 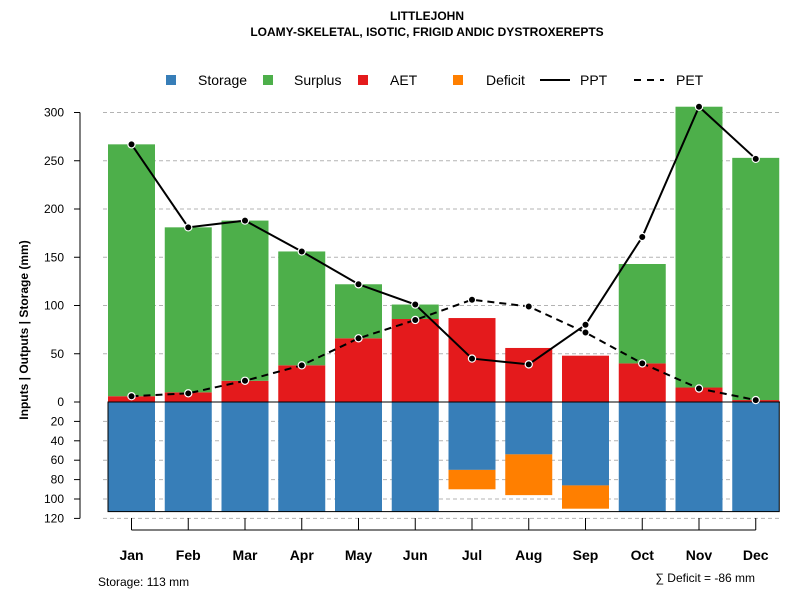 What do you see at coordinates (54, 306) in the screenshot?
I see `y-tick-label-upper: 100` at bounding box center [54, 306].